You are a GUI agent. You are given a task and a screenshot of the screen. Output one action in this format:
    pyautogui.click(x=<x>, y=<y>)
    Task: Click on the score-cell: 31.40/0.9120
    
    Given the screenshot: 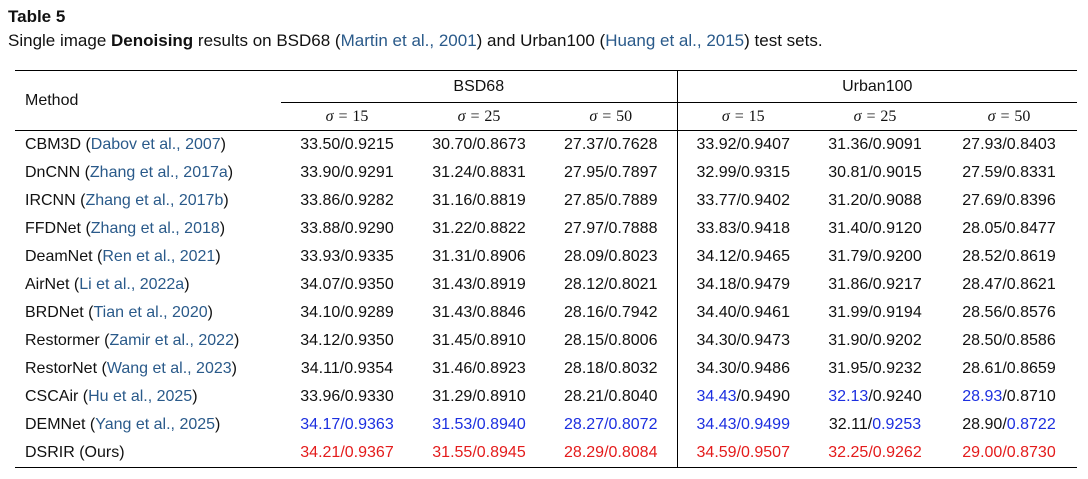 What is the action you would take?
    pyautogui.click(x=875, y=228)
    